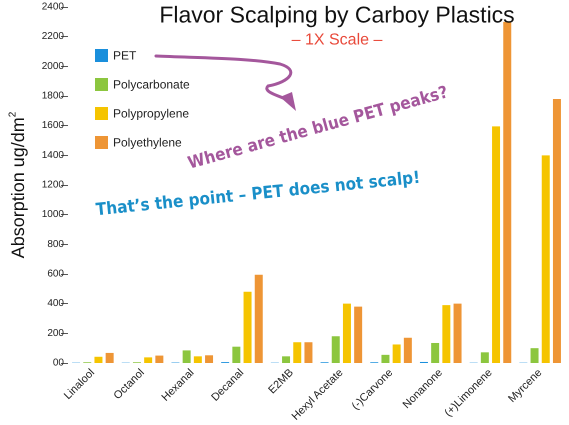 This screenshot has height=425, width=569. I want to click on y-tick-label: 1800, so click(53, 96).